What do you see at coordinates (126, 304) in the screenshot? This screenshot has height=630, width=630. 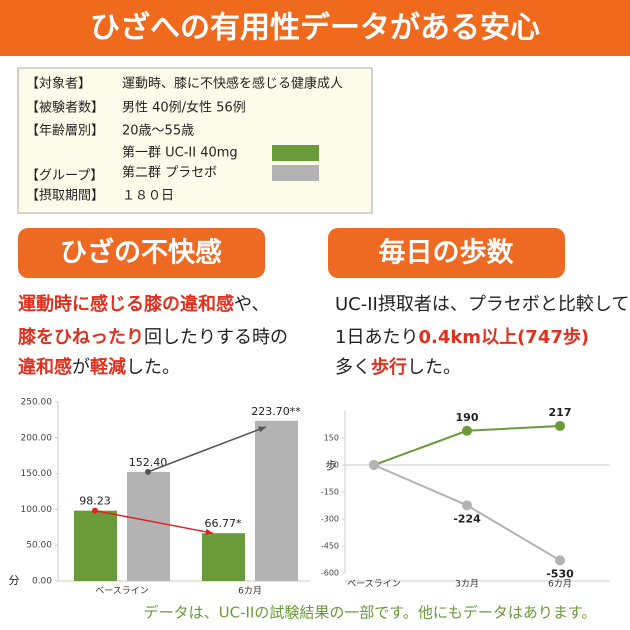 I see `text-segment: 運動時に感じる膝の違和感` at bounding box center [126, 304].